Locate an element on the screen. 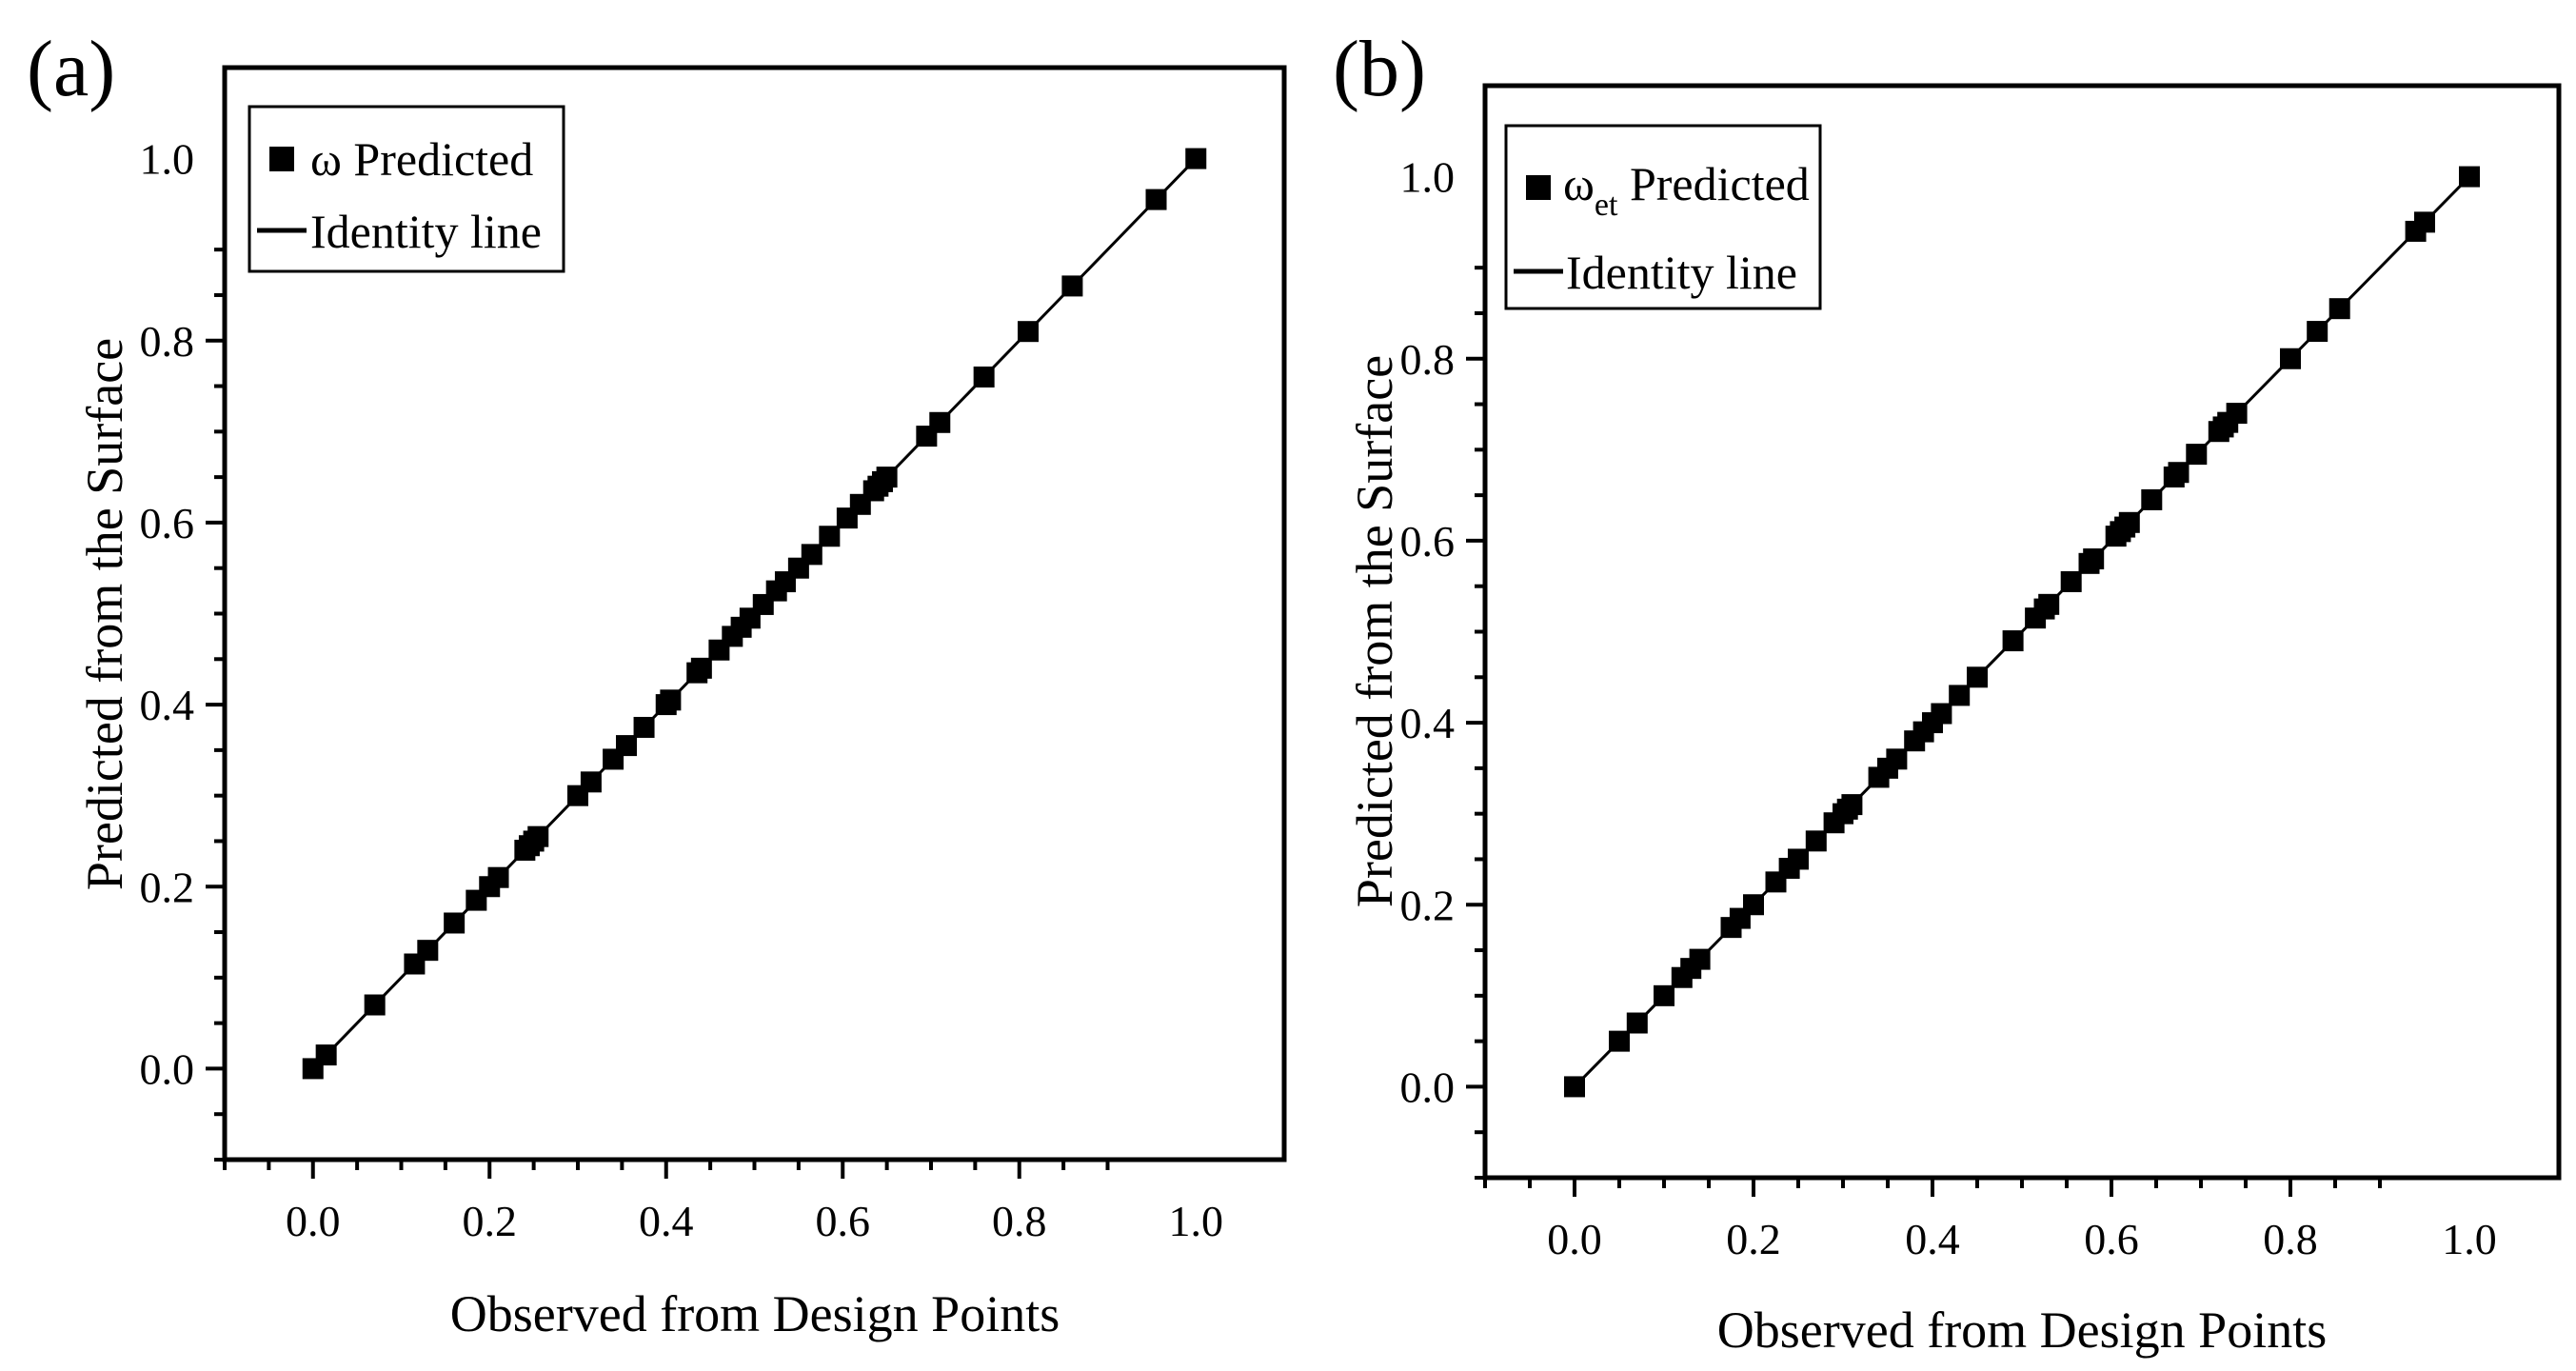 This screenshot has width=2576, height=1371. x-tick-label-a: 0.8 is located at coordinates (1020, 1221).